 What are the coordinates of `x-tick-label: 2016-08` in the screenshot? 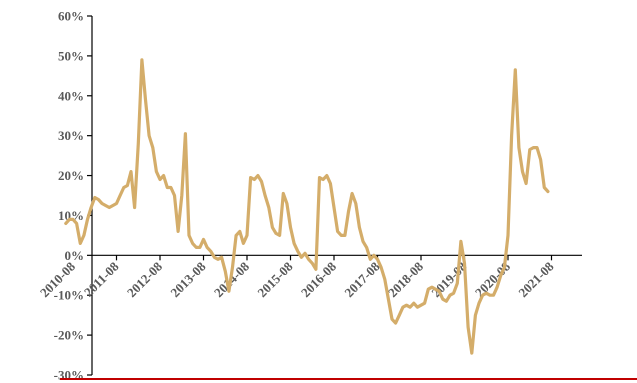 It's located at (319, 280).